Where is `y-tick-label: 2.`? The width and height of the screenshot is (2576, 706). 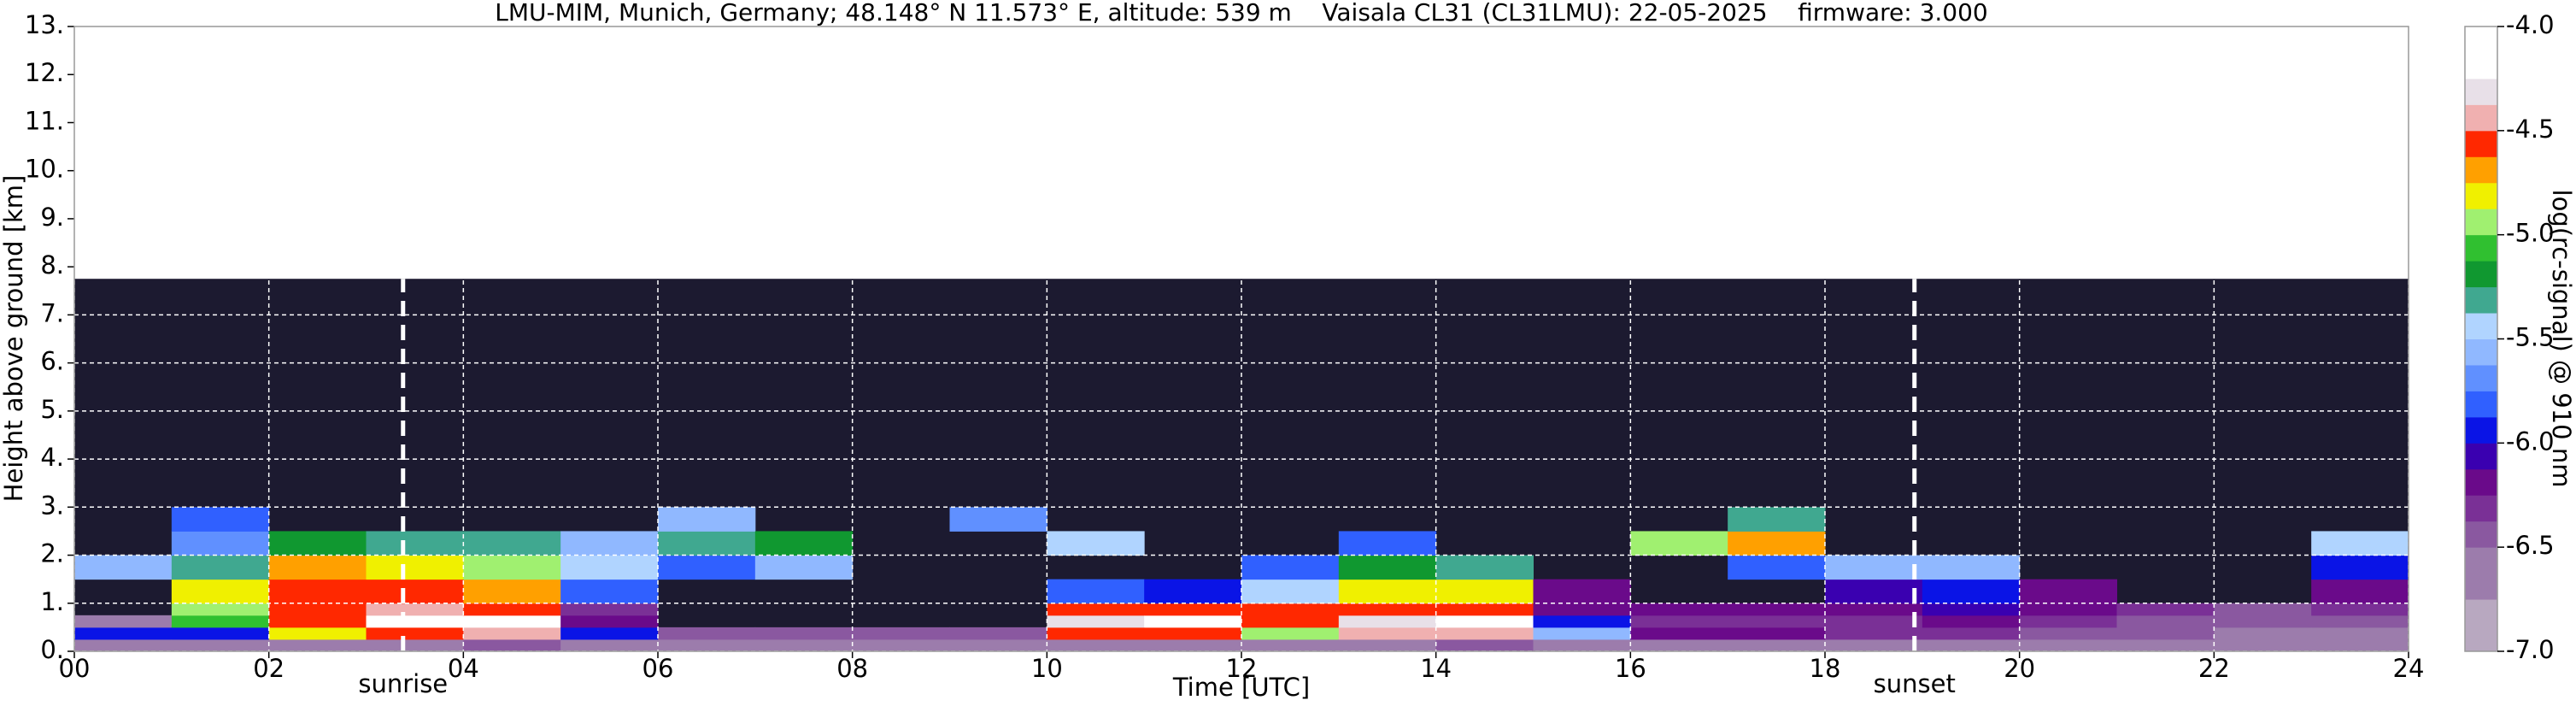 y-tick-label: 2. is located at coordinates (52, 553).